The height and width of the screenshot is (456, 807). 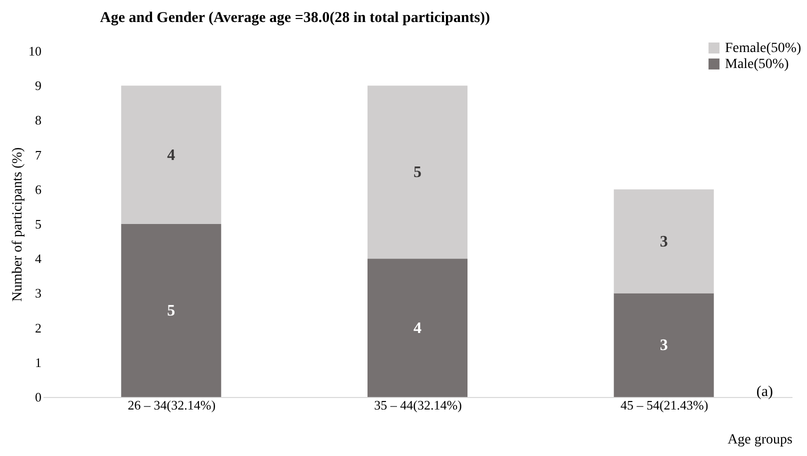 I want to click on y-tick-label: 0, so click(x=38, y=397).